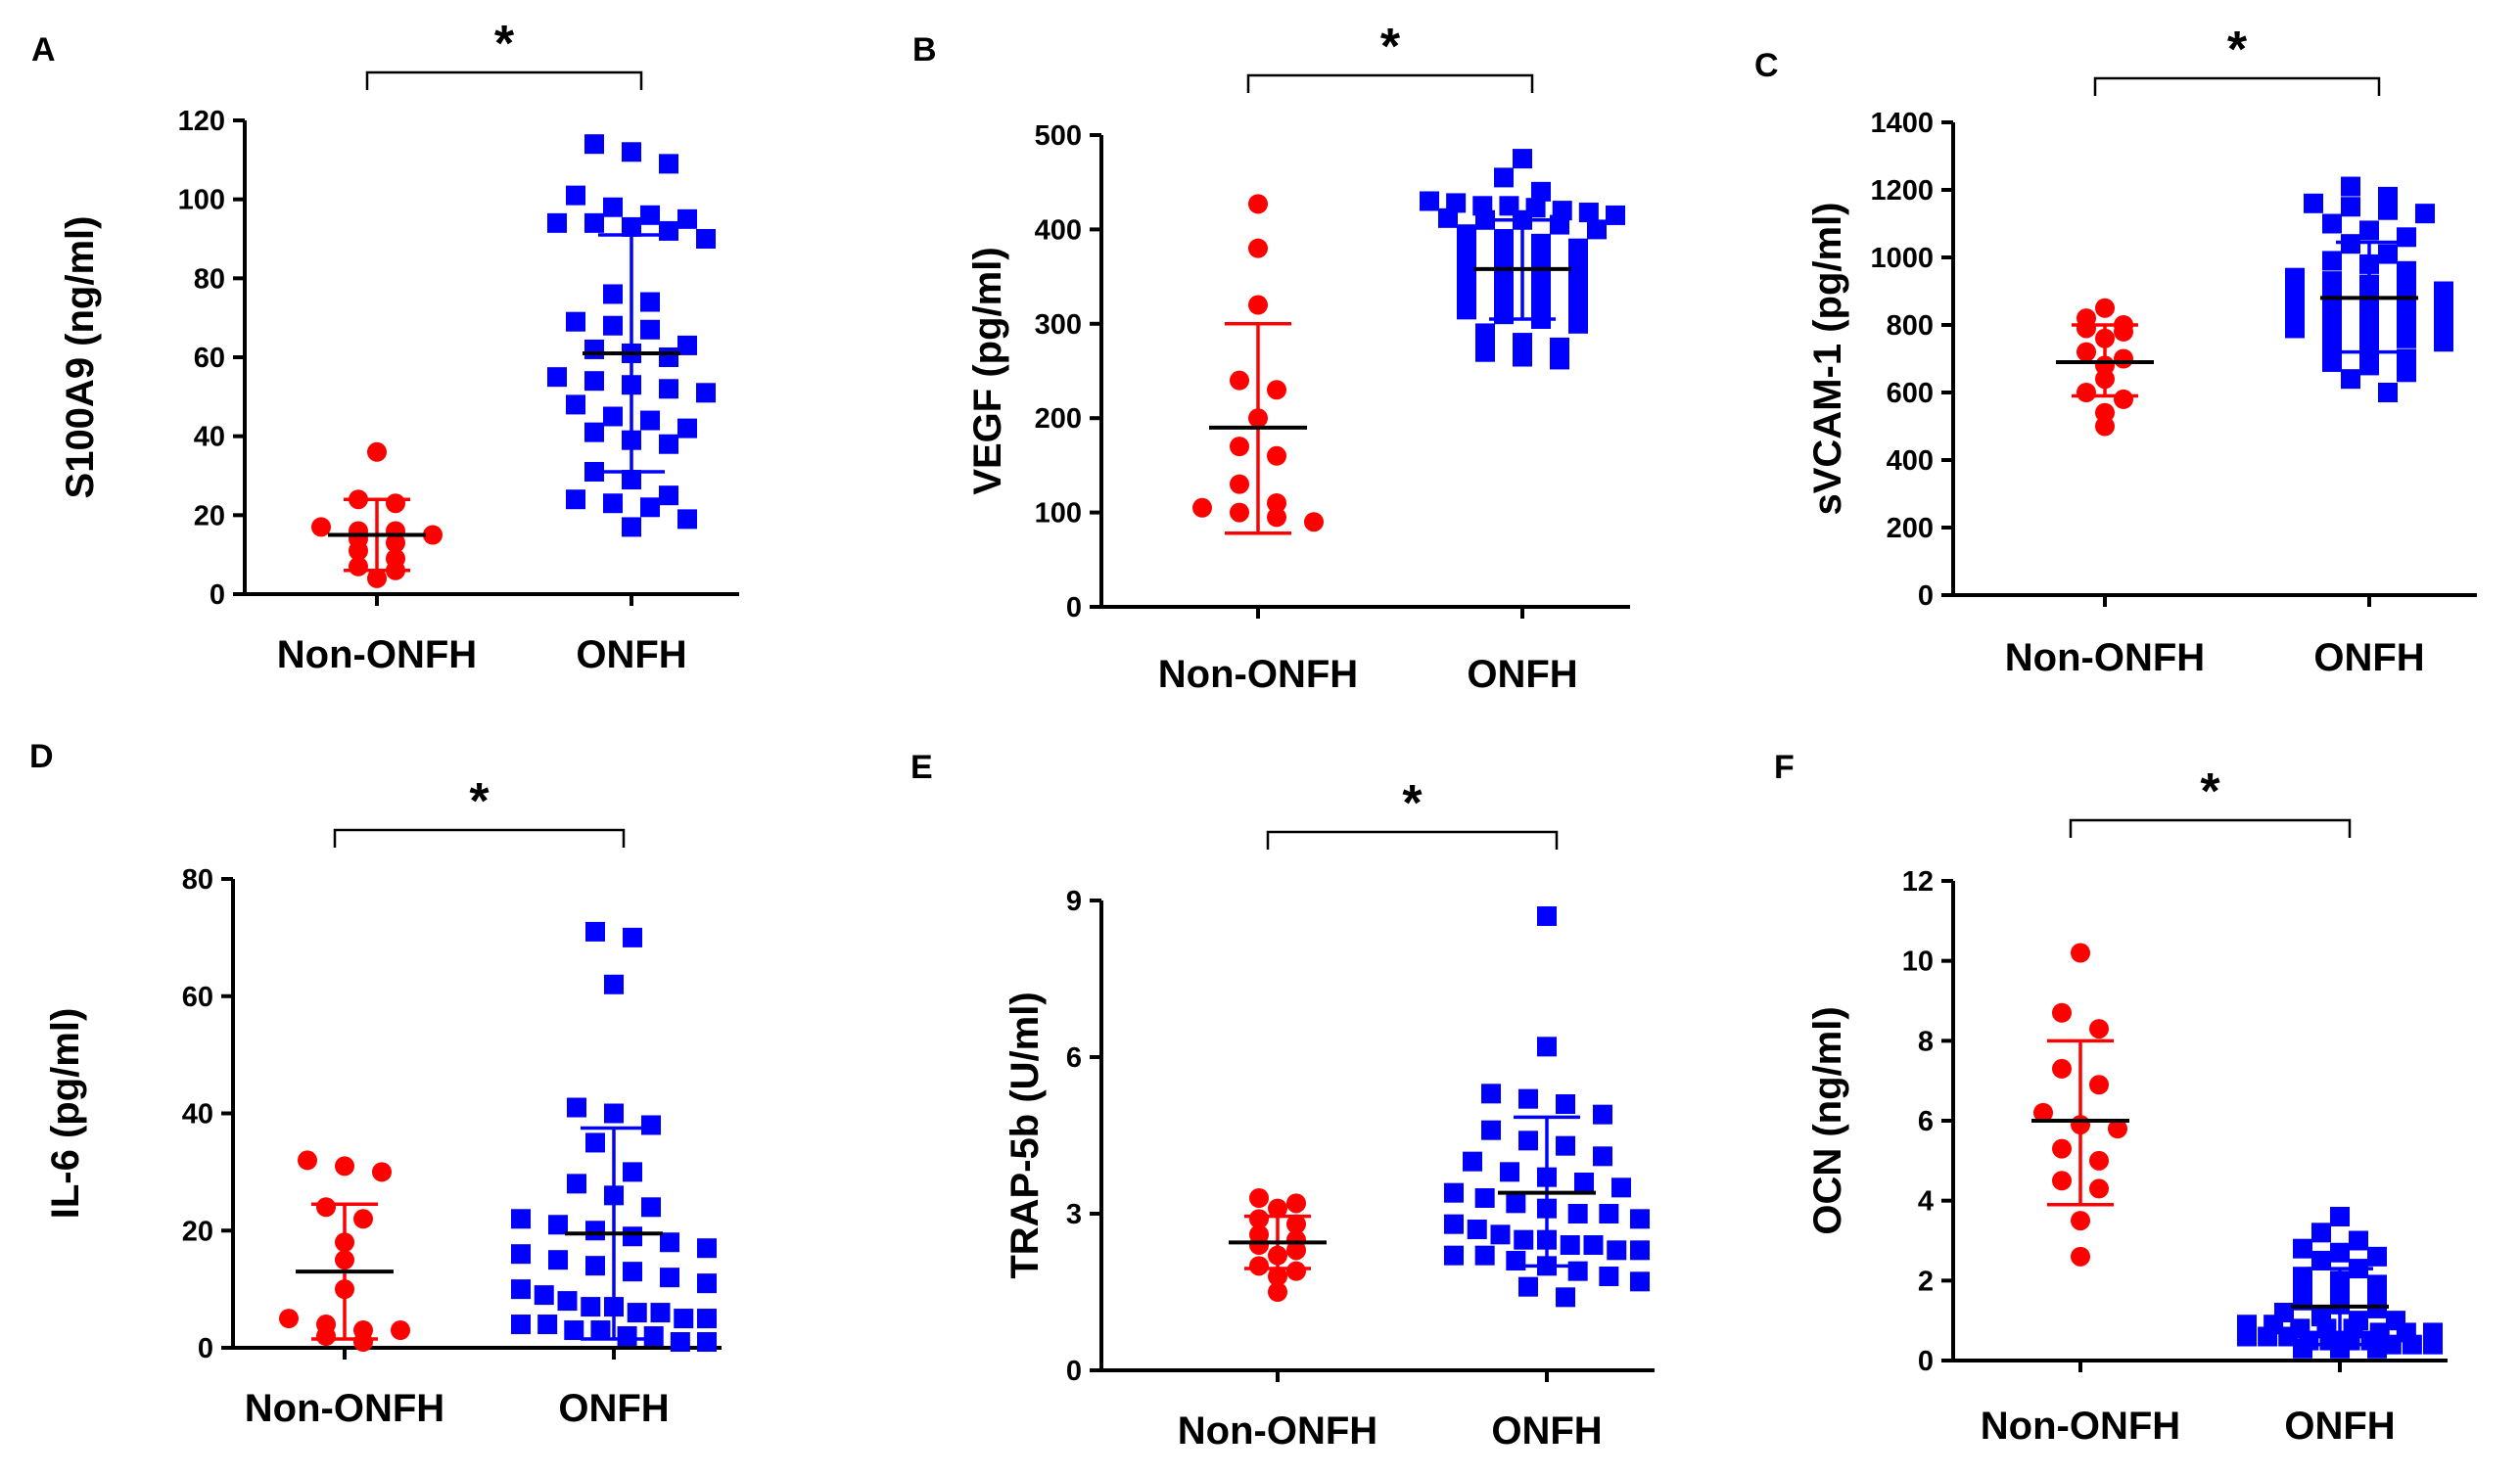 This screenshot has width=2520, height=1477. What do you see at coordinates (1074, 1058) in the screenshot?
I see `y-tick-label-e: 6` at bounding box center [1074, 1058].